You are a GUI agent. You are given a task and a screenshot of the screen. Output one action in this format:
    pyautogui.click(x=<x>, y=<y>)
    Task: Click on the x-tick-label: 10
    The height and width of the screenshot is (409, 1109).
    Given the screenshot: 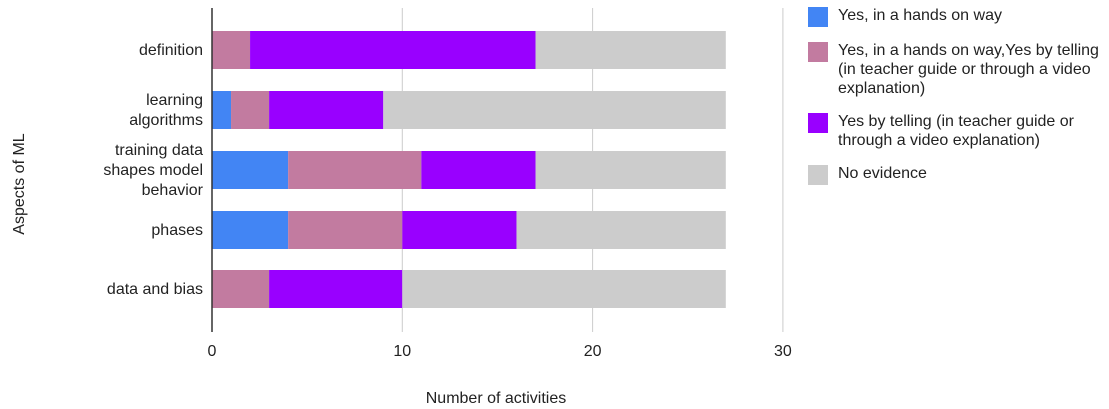 What is the action you would take?
    pyautogui.click(x=402, y=351)
    